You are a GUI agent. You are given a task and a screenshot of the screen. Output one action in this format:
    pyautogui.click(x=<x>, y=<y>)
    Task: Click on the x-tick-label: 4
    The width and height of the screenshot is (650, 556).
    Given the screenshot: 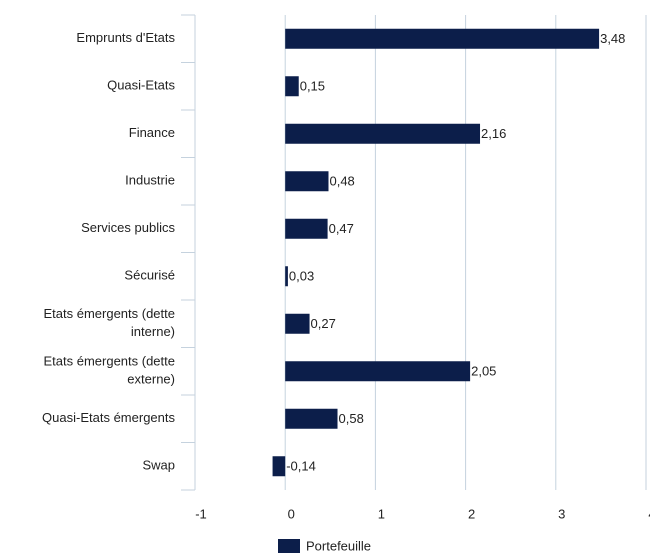 What is the action you would take?
    pyautogui.click(x=649, y=513)
    